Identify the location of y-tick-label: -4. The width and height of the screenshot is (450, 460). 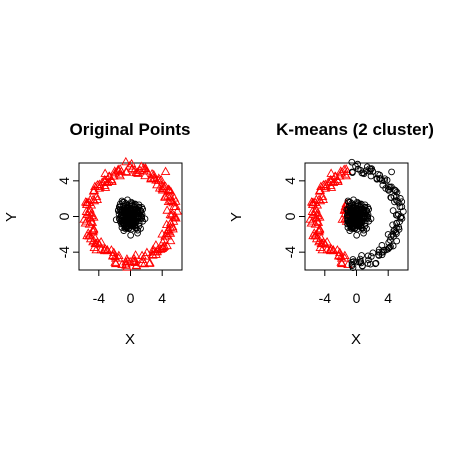
(64, 252).